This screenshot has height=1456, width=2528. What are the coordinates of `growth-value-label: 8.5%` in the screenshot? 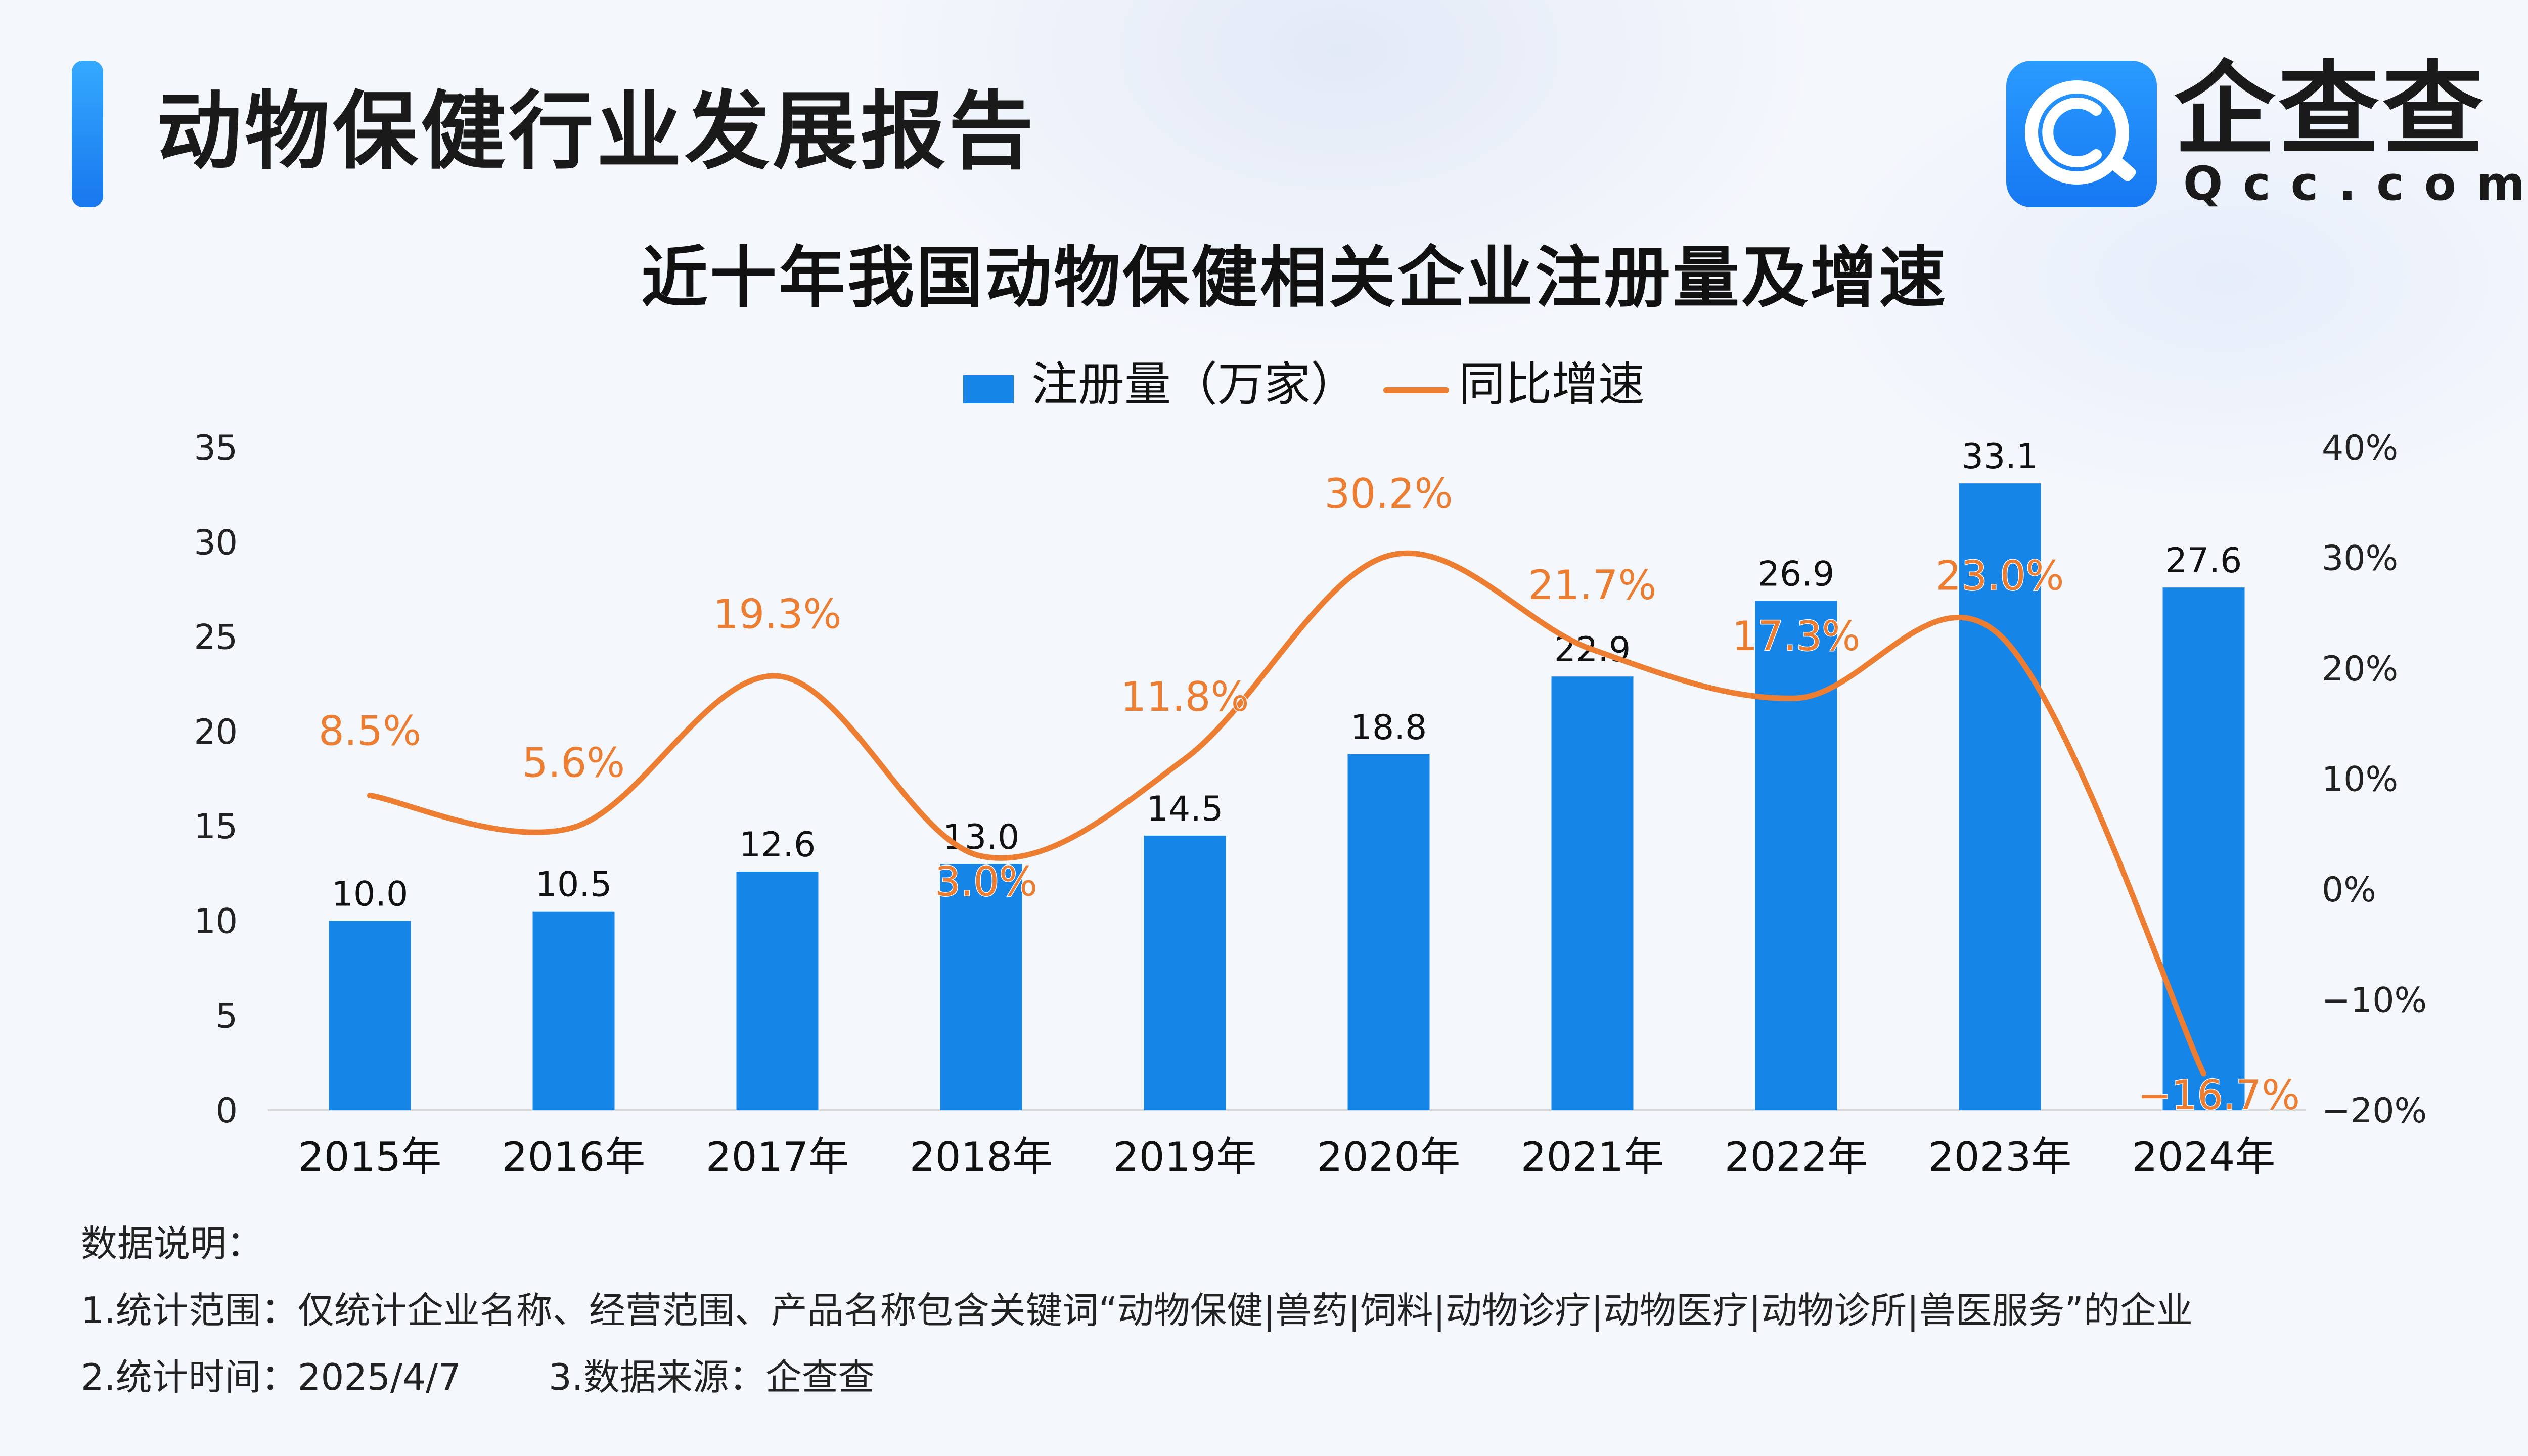 It's located at (370, 730).